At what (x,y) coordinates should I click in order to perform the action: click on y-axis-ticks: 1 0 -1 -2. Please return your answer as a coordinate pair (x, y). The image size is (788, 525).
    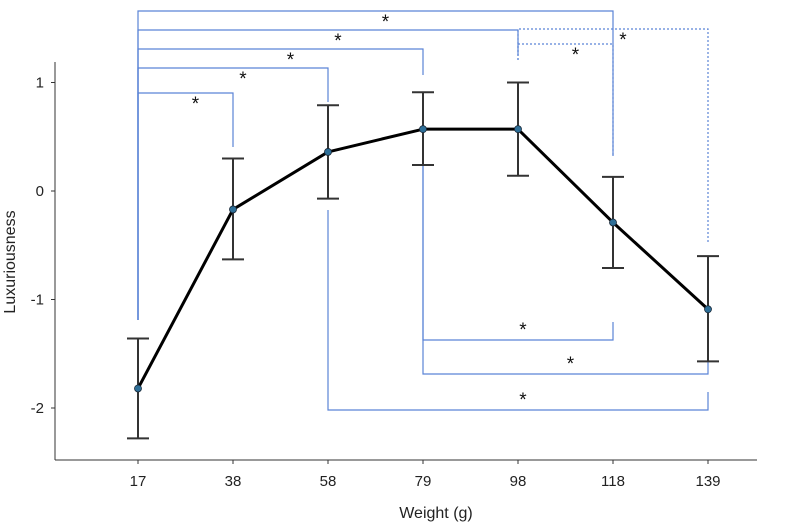
    Looking at the image, I should click on (43, 246).